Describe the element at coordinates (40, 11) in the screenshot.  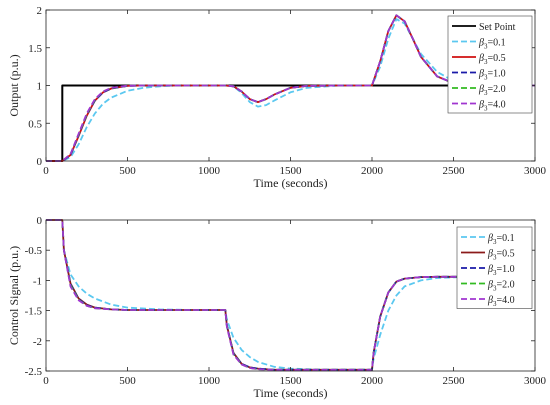
I see `y-tick-label: 2` at that location.